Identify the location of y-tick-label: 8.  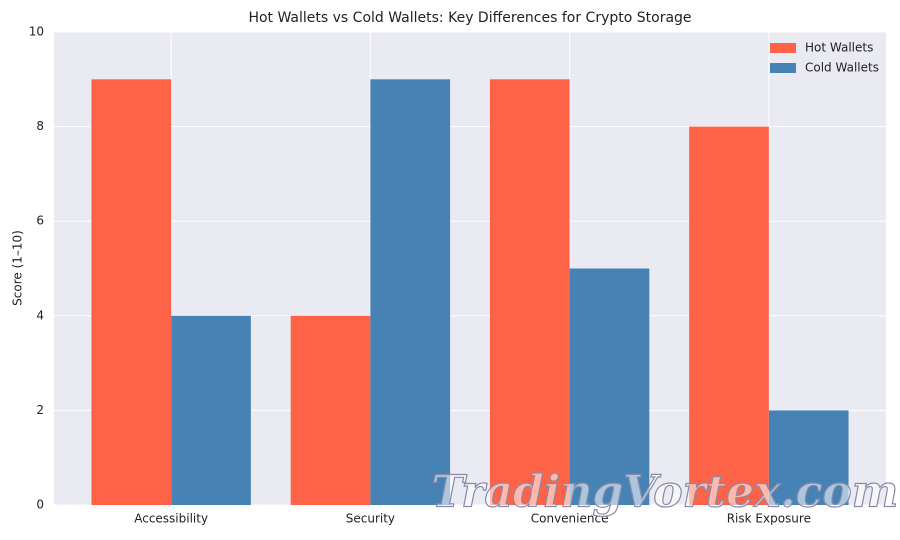
(40, 126).